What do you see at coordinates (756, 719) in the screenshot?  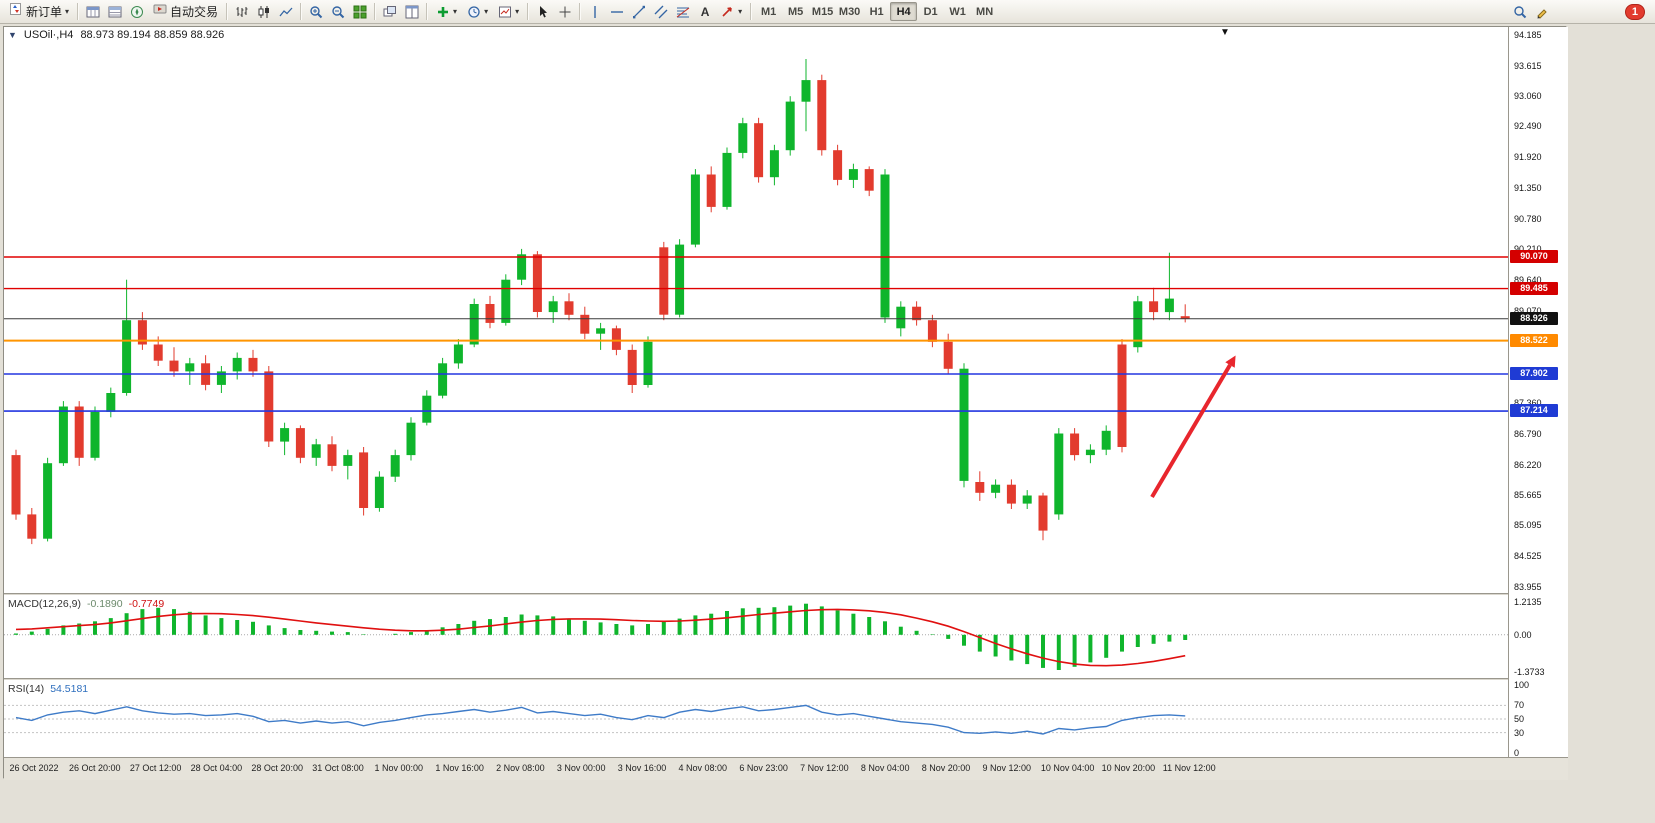 I see `rsi-panel: RSI(14) 54.5181` at bounding box center [756, 719].